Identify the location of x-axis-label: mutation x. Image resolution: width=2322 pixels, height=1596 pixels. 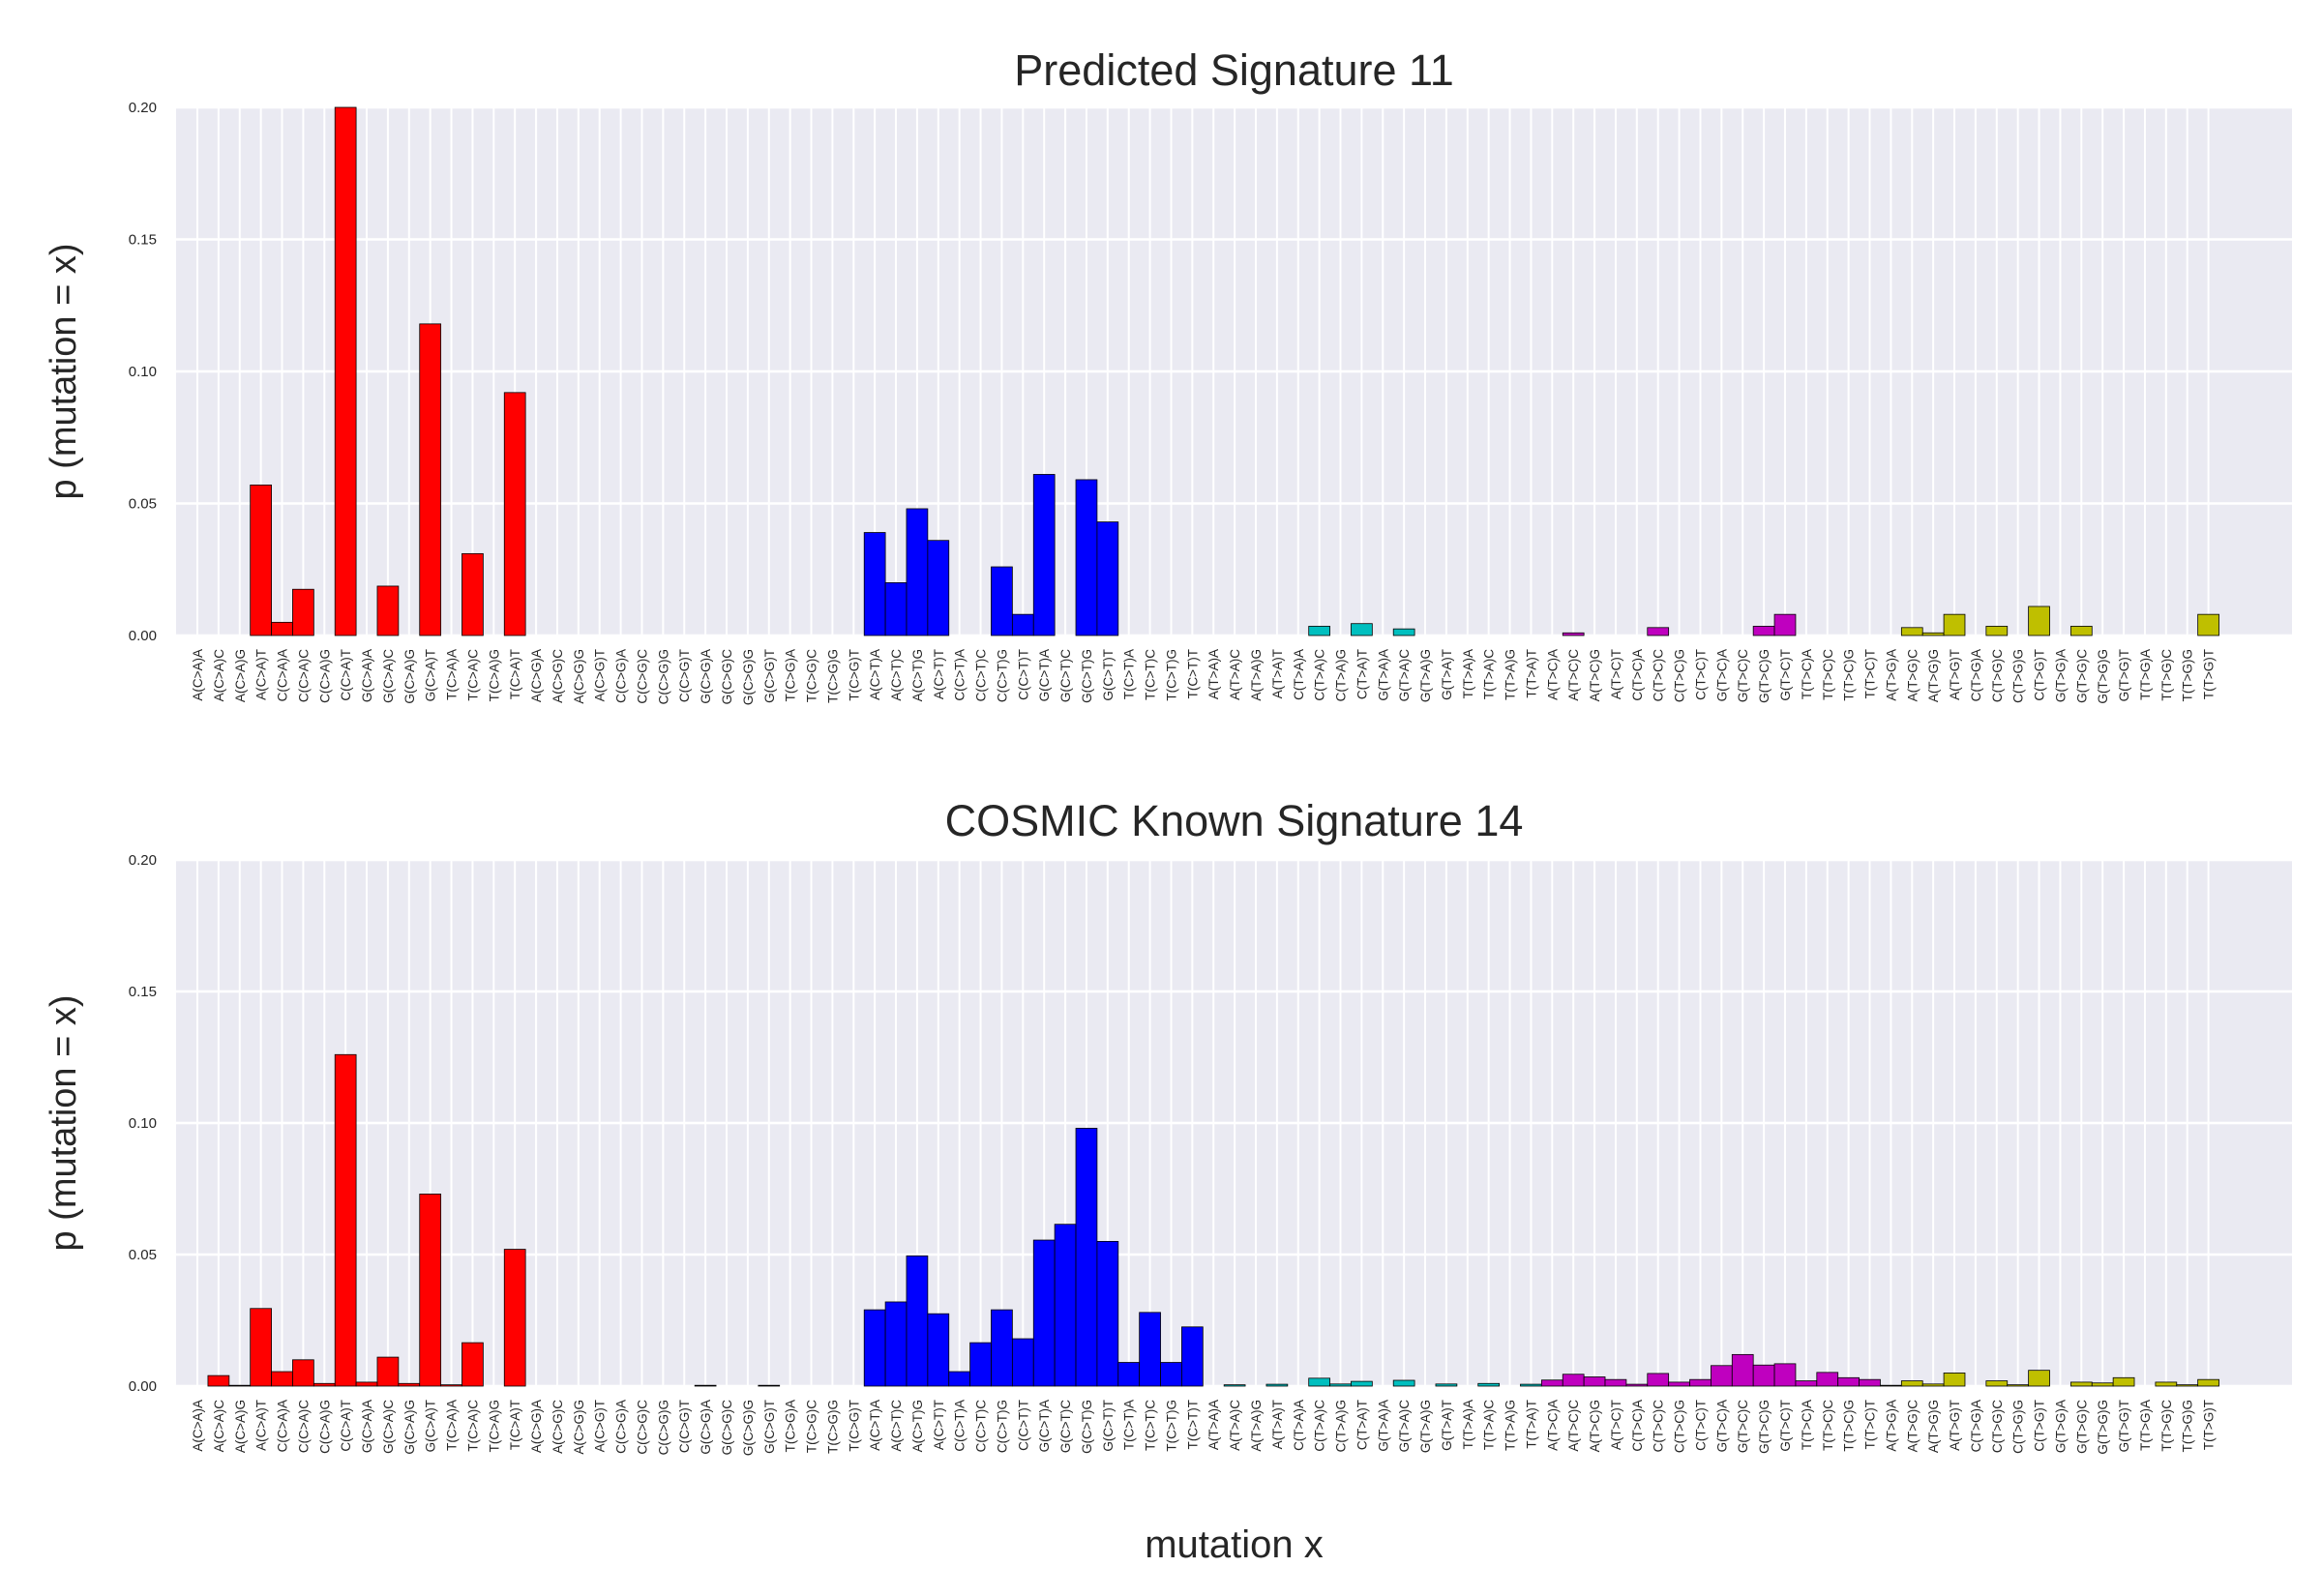
(1234, 1544).